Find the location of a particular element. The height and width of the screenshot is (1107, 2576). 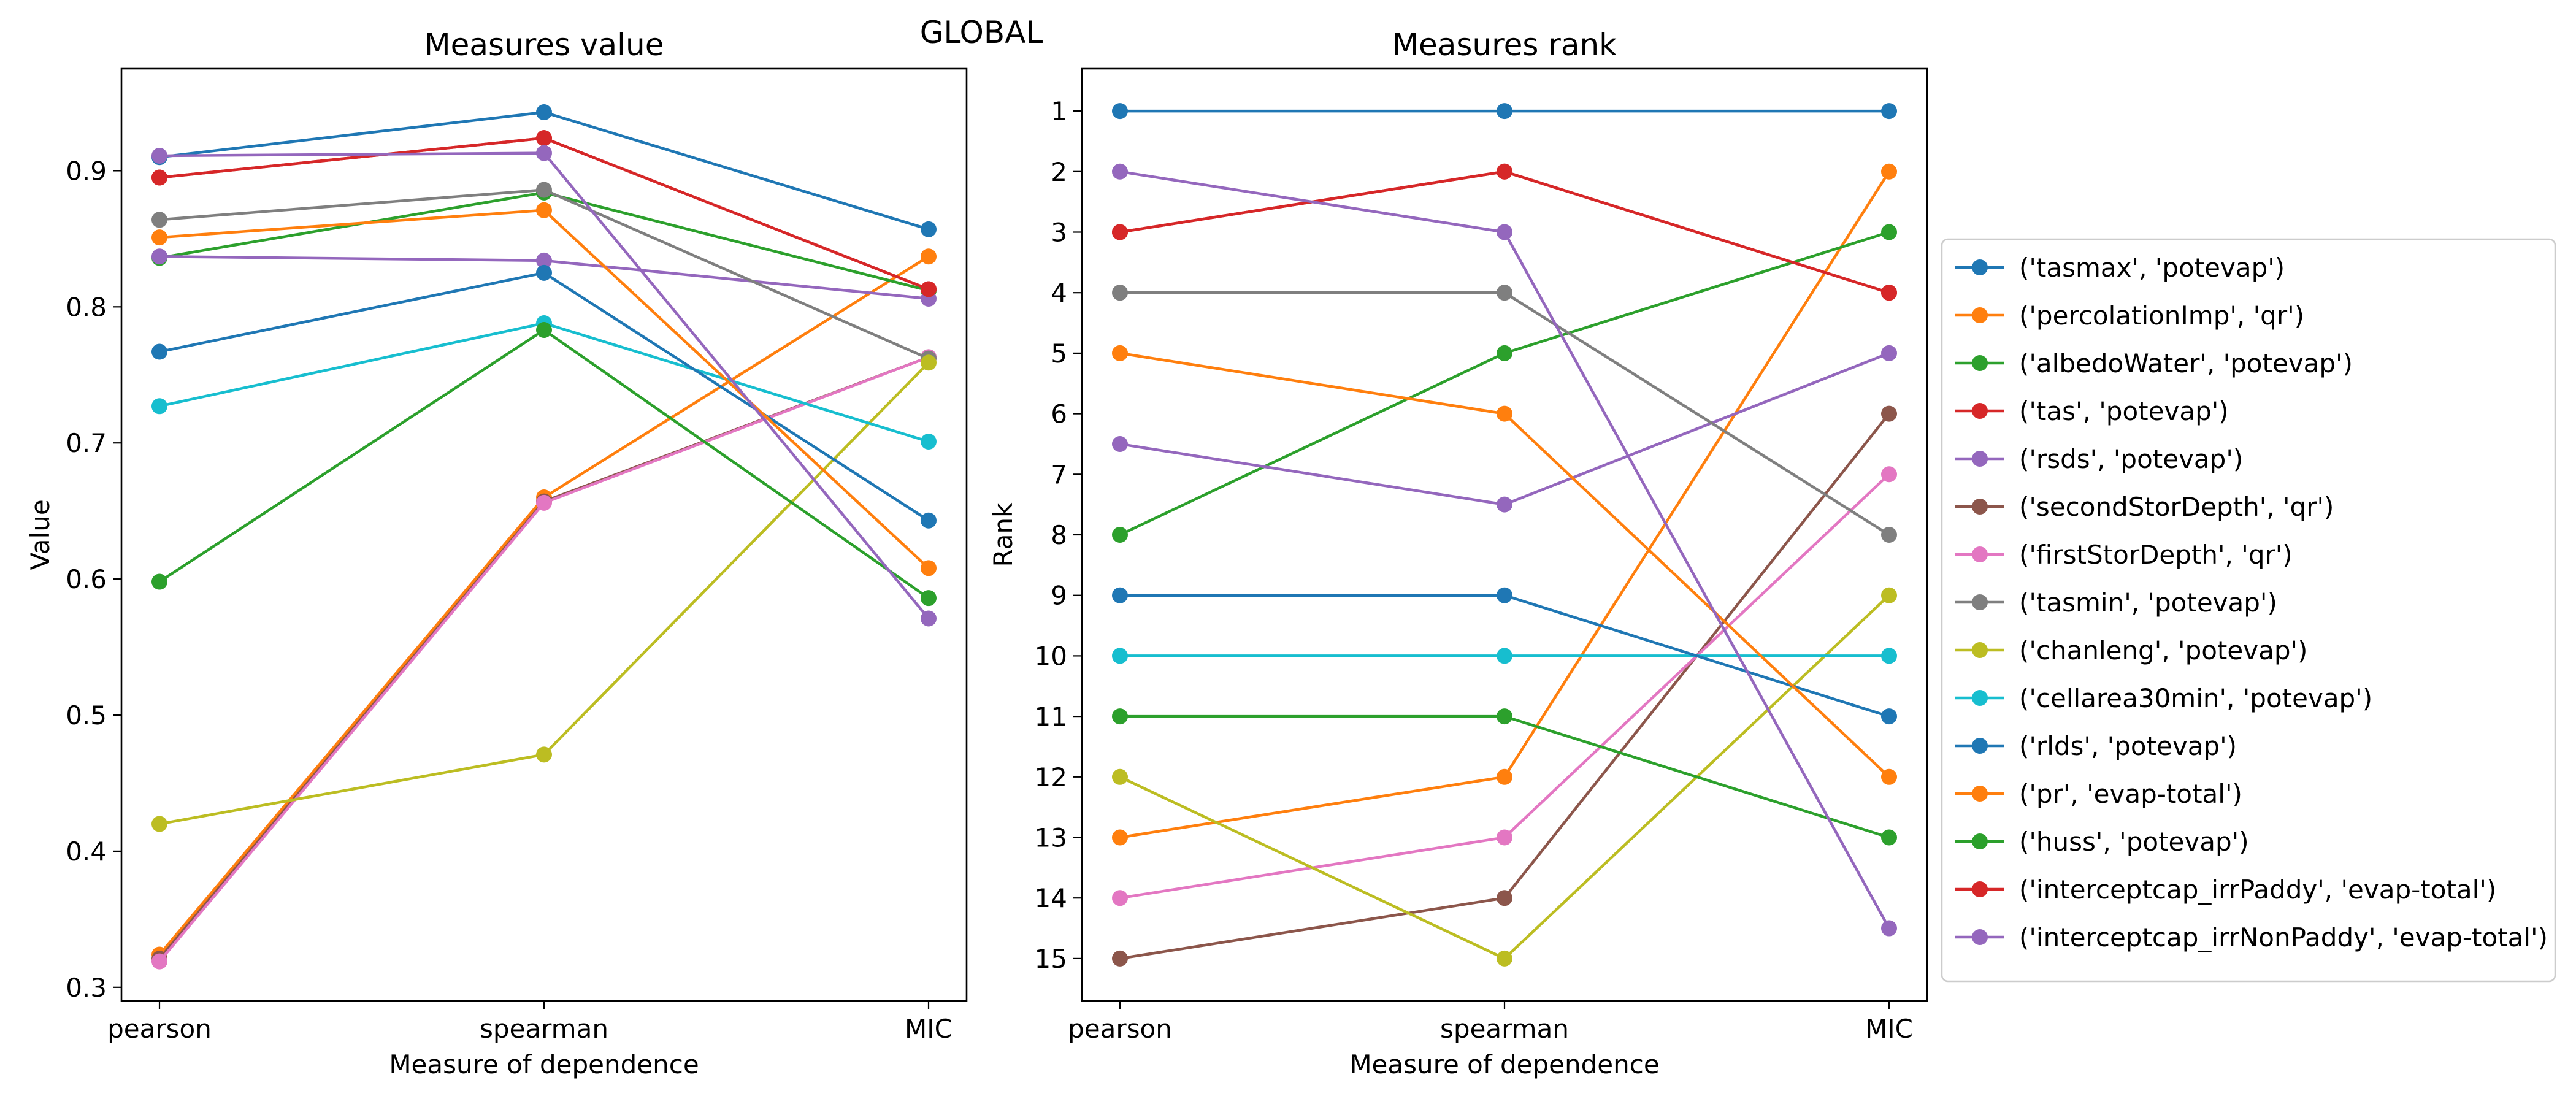

rank-y-tick-label: 1 is located at coordinates (1059, 111).